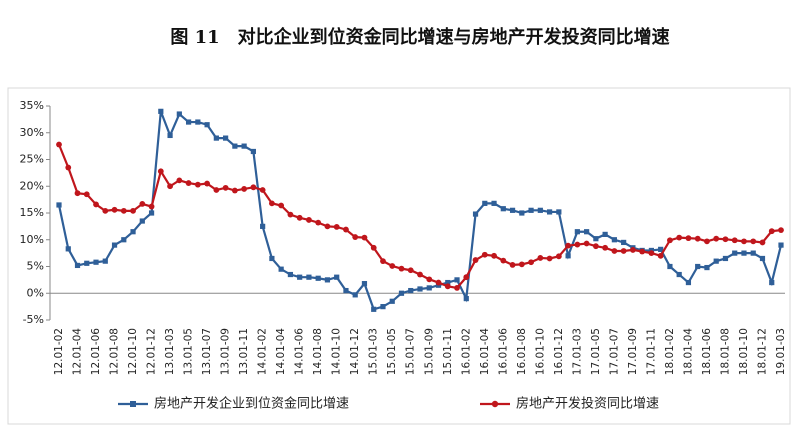 The height and width of the screenshot is (429, 800). I want to click on x-tick-label: 18.01-04, so click(688, 352).